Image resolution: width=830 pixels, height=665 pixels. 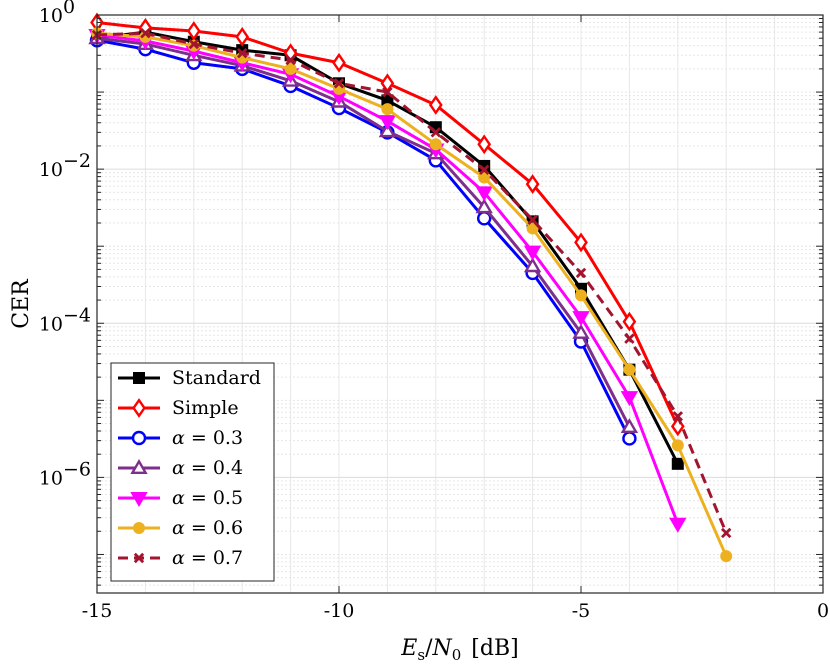 What do you see at coordinates (429, 648) in the screenshot?
I see `x-axis-sep: /` at bounding box center [429, 648].